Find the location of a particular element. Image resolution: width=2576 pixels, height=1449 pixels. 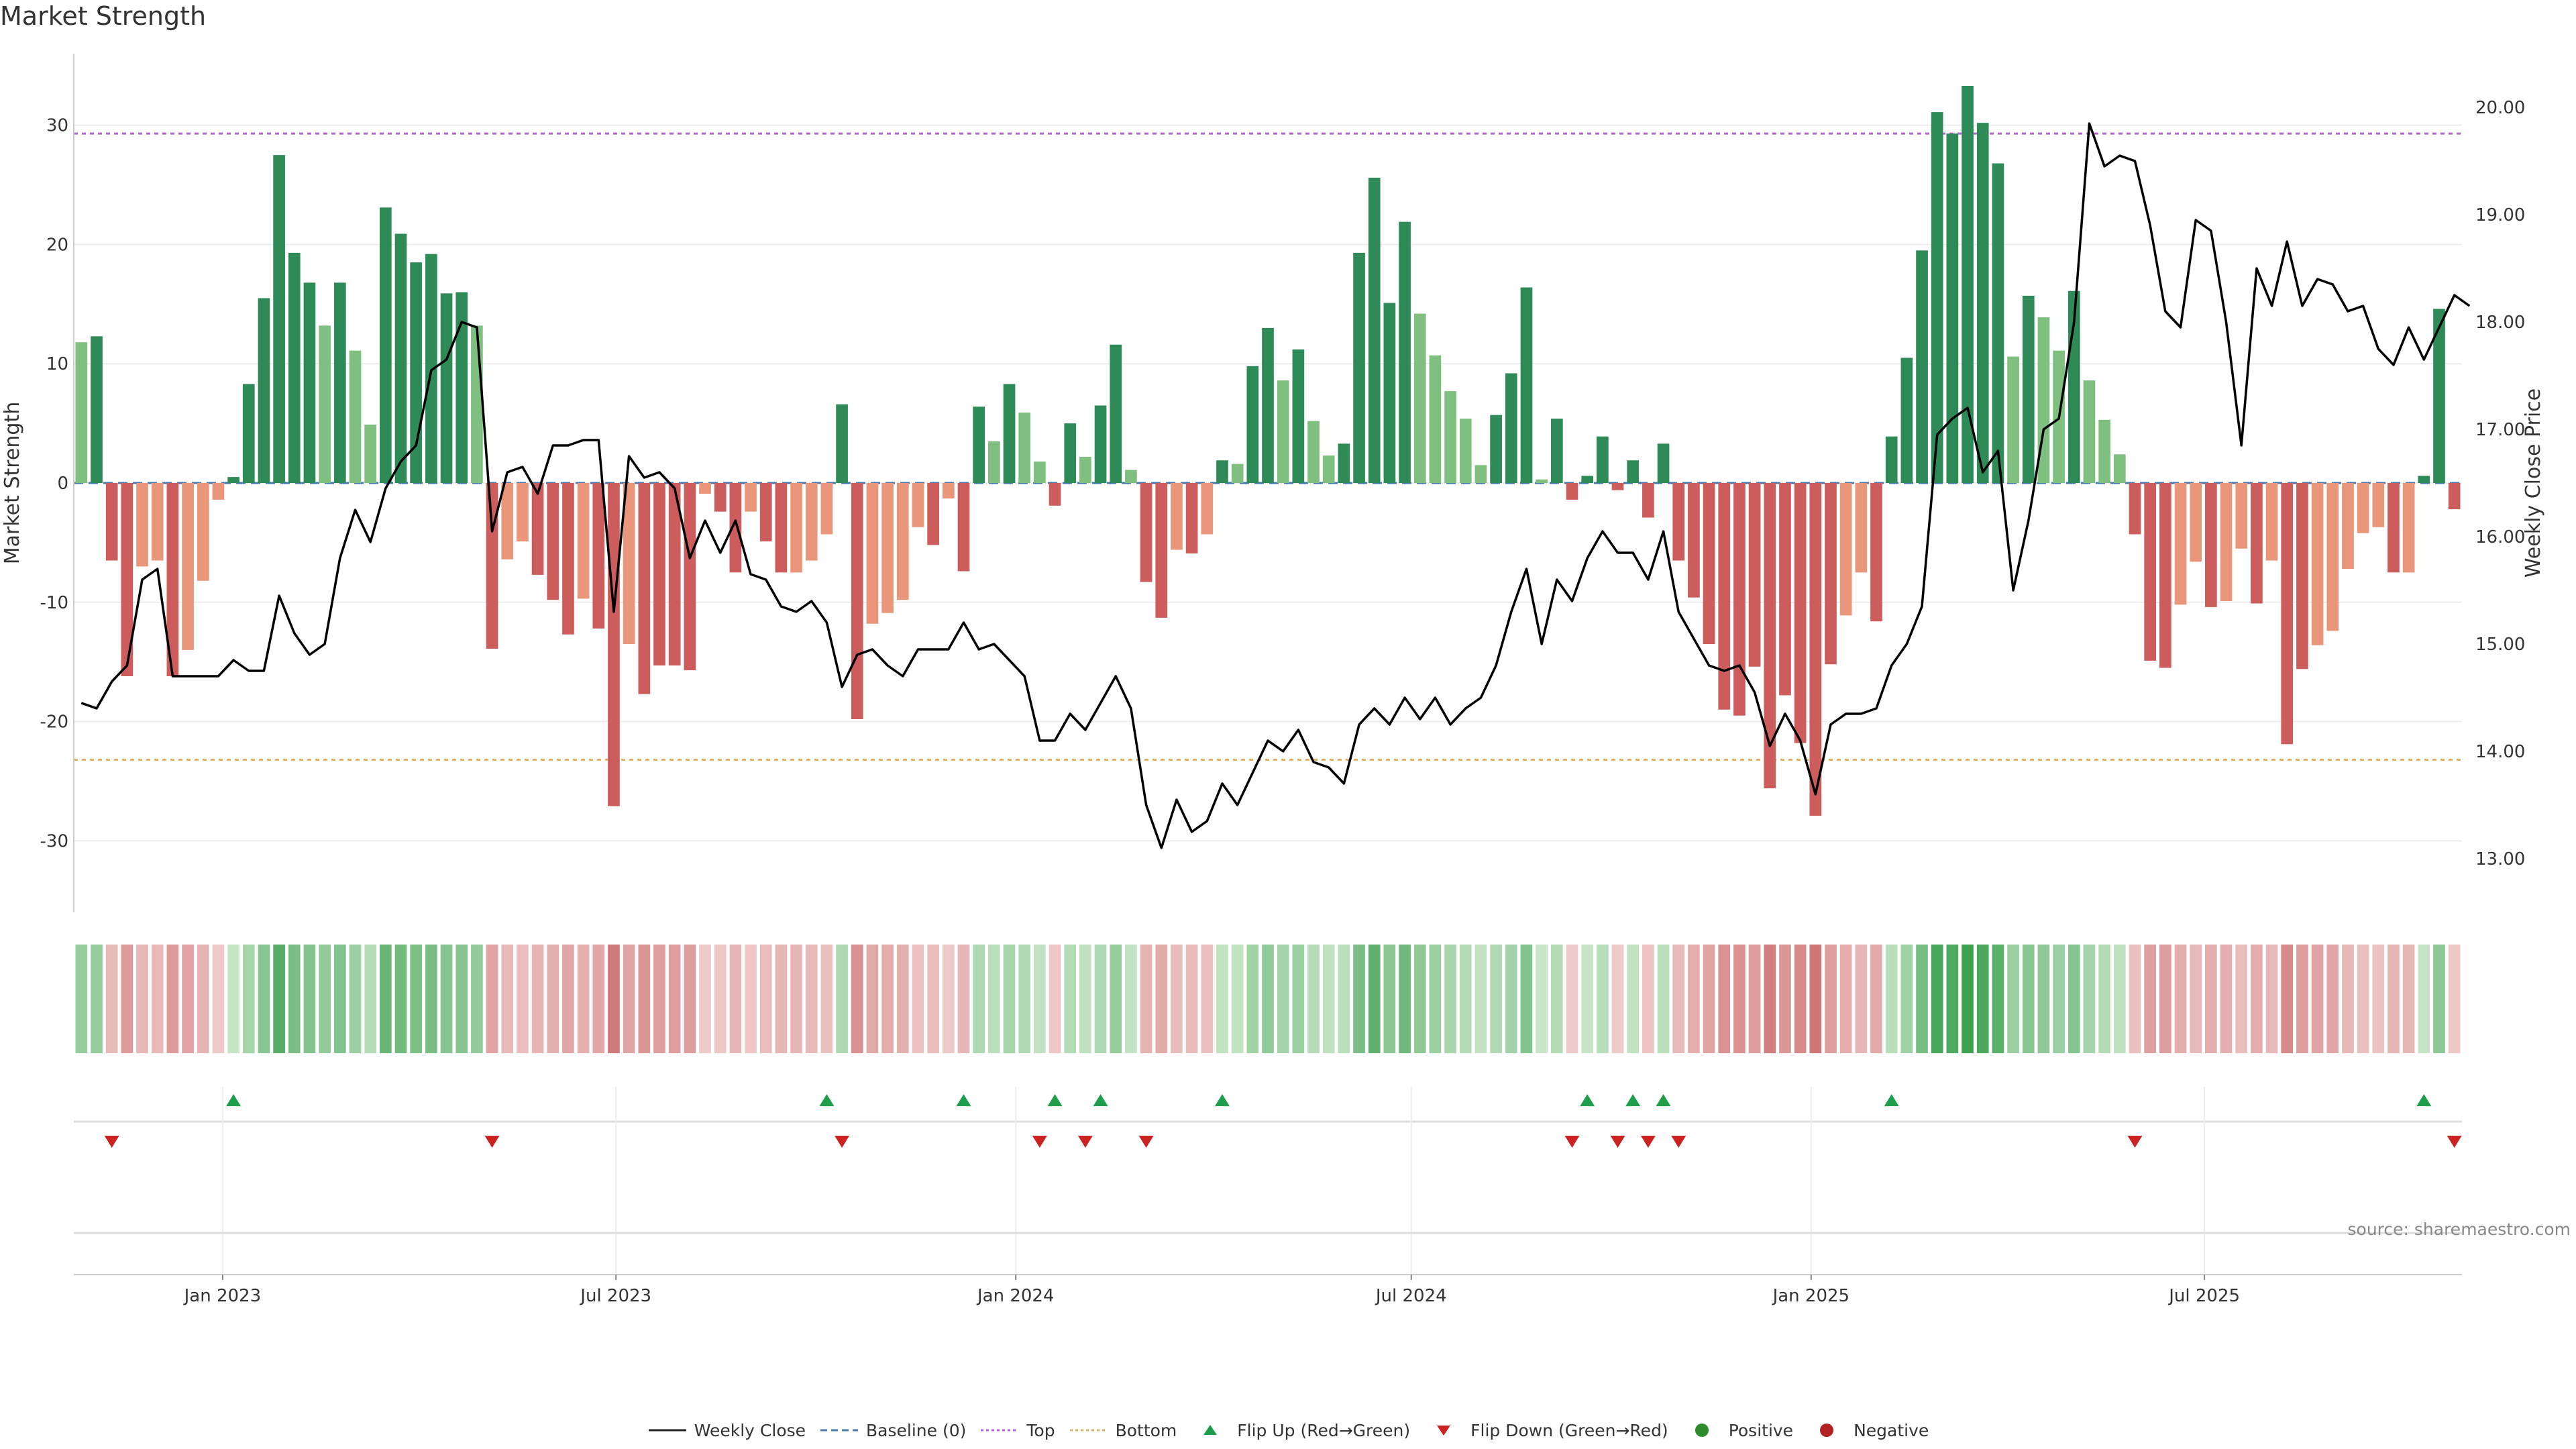

source-note: source: sharemaestro.com is located at coordinates (2459, 1229).